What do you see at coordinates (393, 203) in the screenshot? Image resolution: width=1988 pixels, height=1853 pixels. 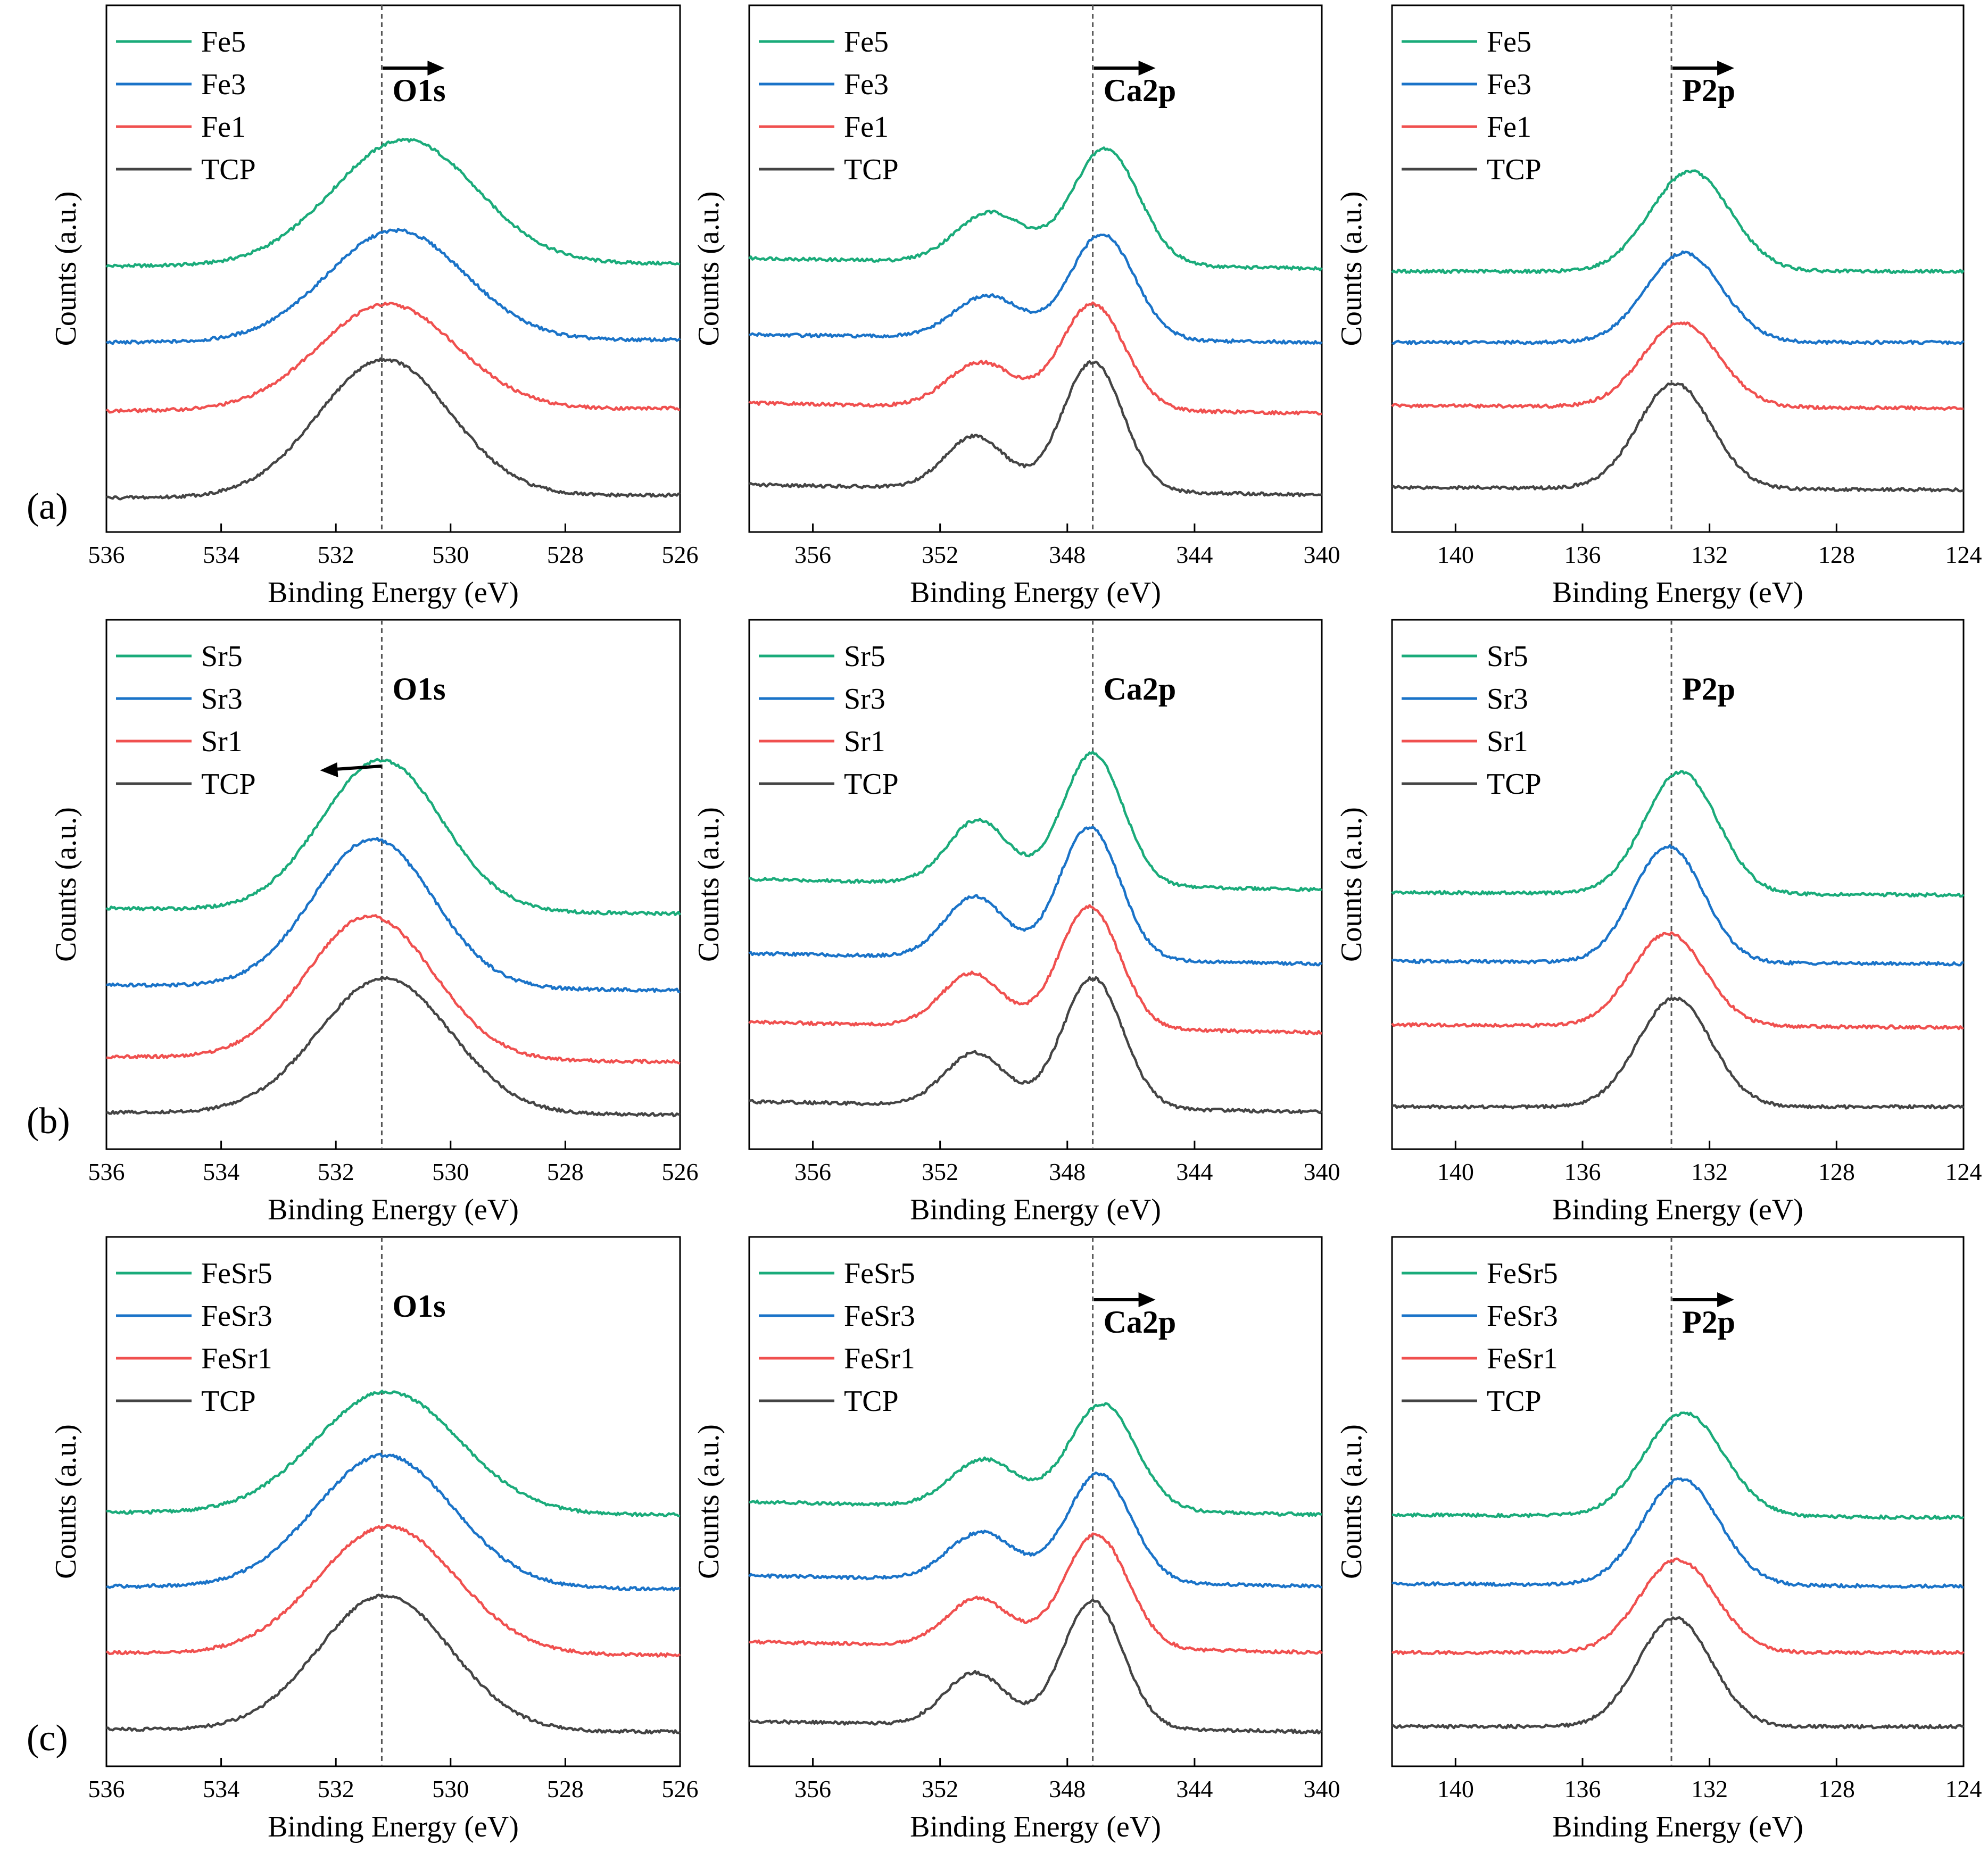 I see `series-line-fe5` at bounding box center [393, 203].